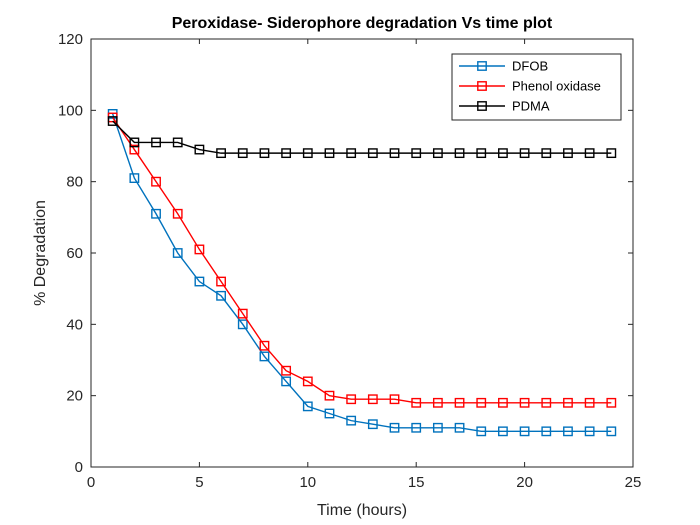  I want to click on x-tick-label: 0, so click(91, 482).